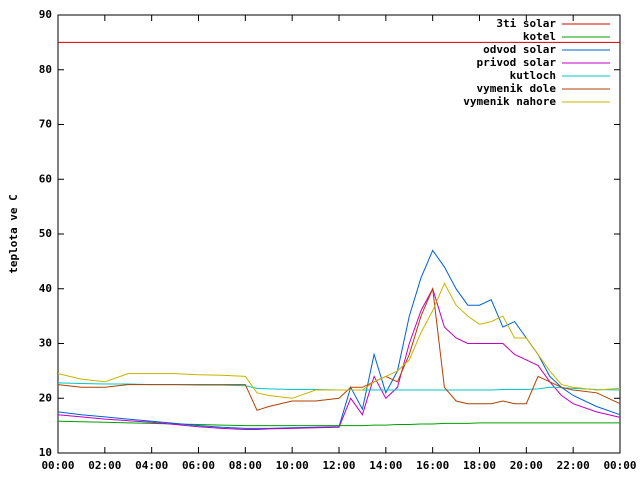 Image resolution: width=640 pixels, height=480 pixels. Describe the element at coordinates (45, 178) in the screenshot. I see `y-tick-label: 60` at that location.